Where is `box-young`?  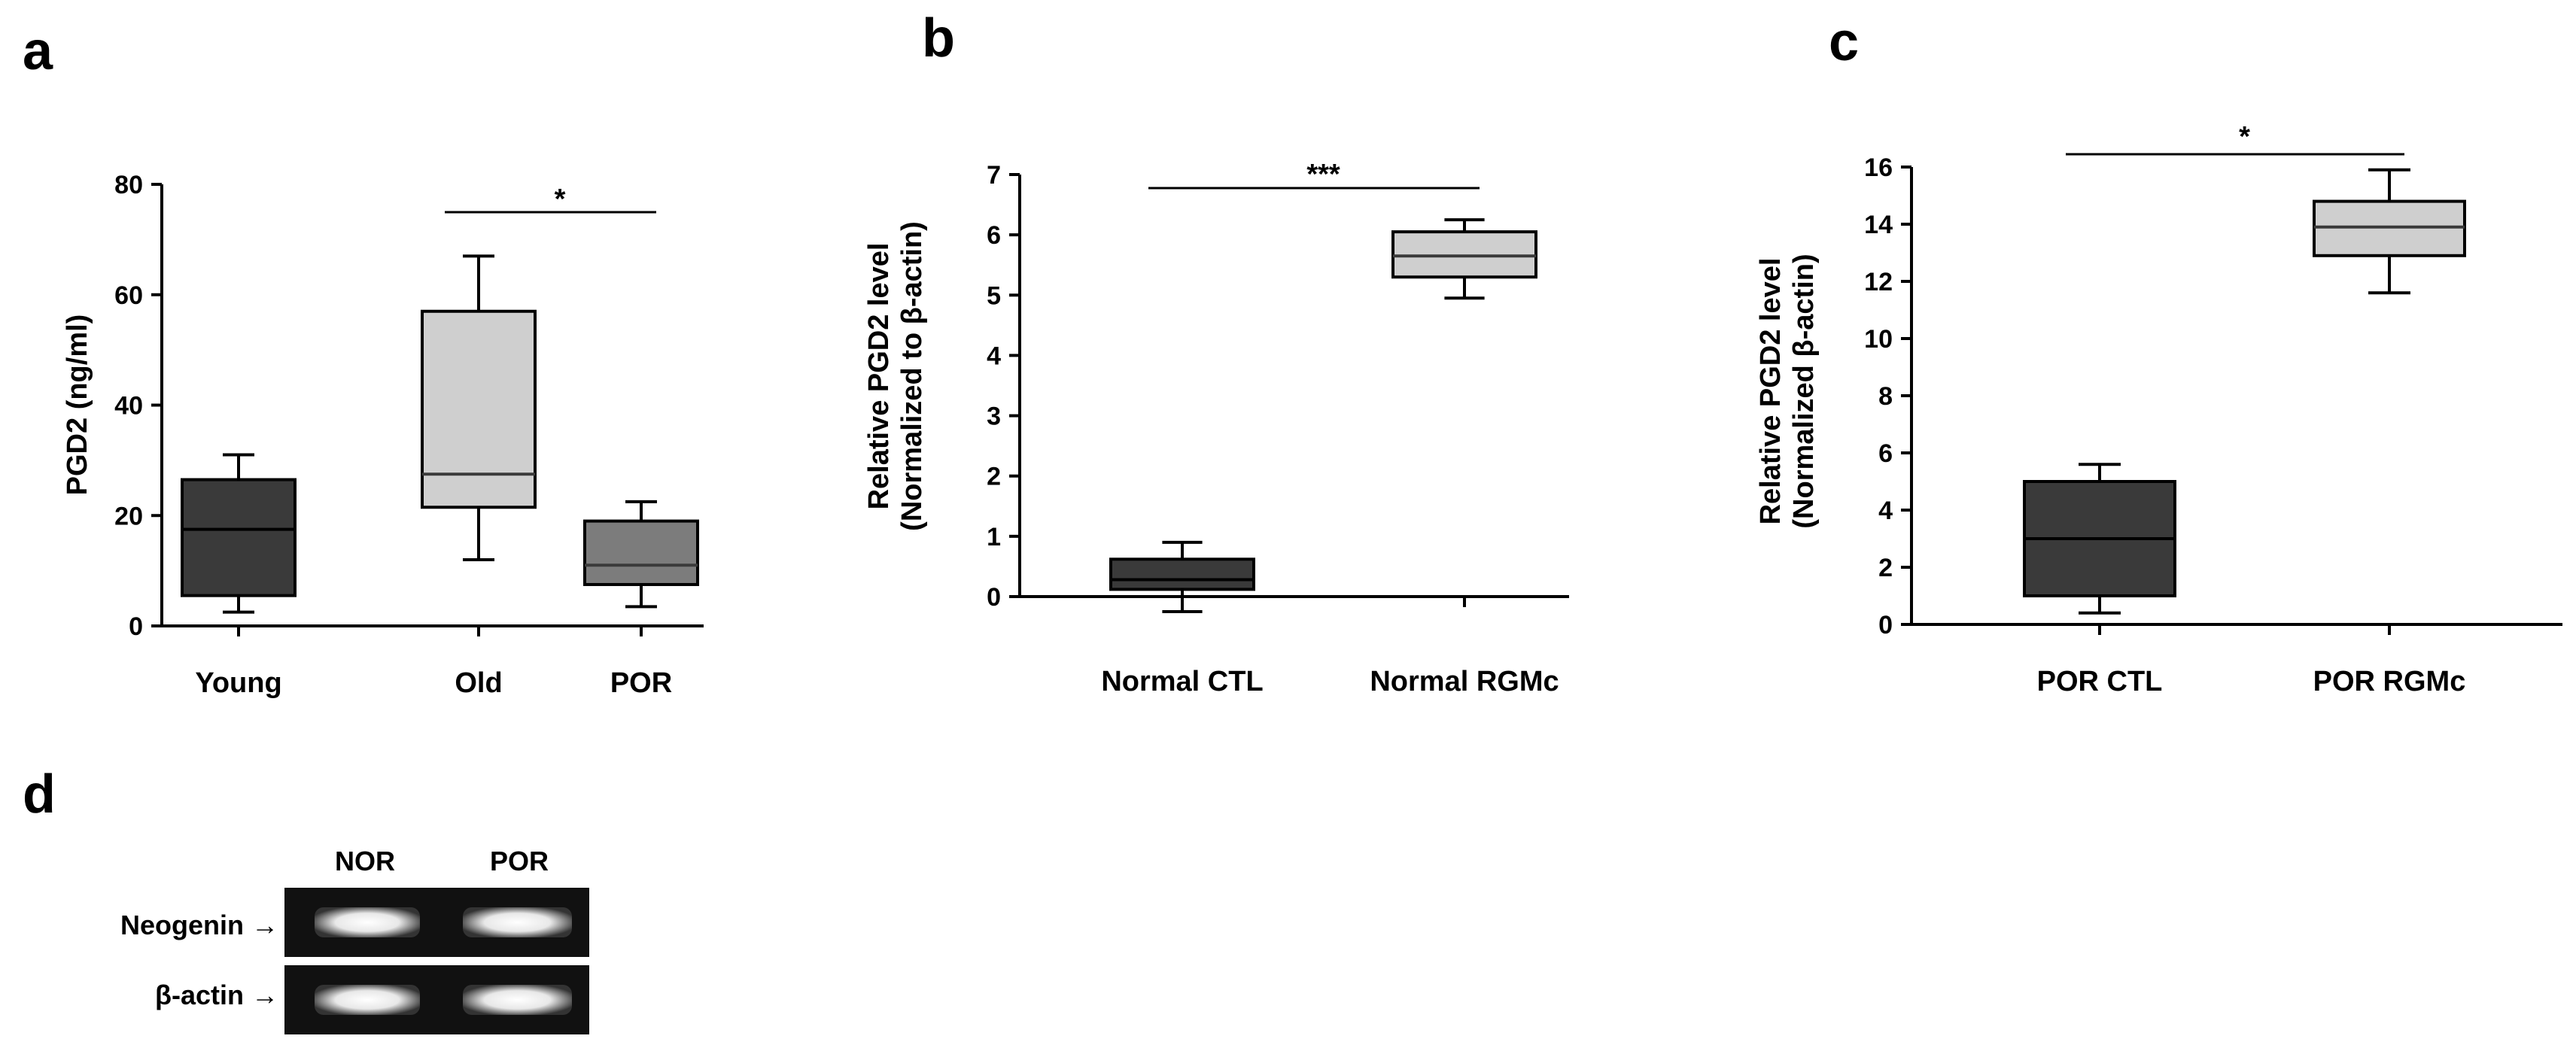 box-young is located at coordinates (239, 537).